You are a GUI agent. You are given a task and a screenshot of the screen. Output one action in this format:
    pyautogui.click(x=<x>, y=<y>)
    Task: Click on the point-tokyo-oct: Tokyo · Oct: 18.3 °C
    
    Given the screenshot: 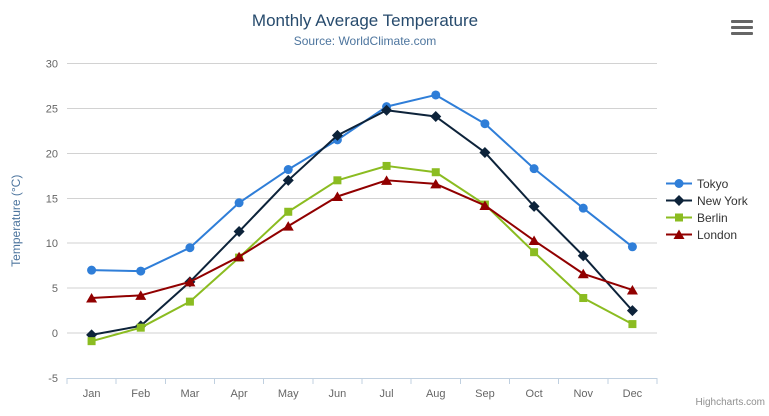 What is the action you would take?
    pyautogui.click(x=534, y=169)
    